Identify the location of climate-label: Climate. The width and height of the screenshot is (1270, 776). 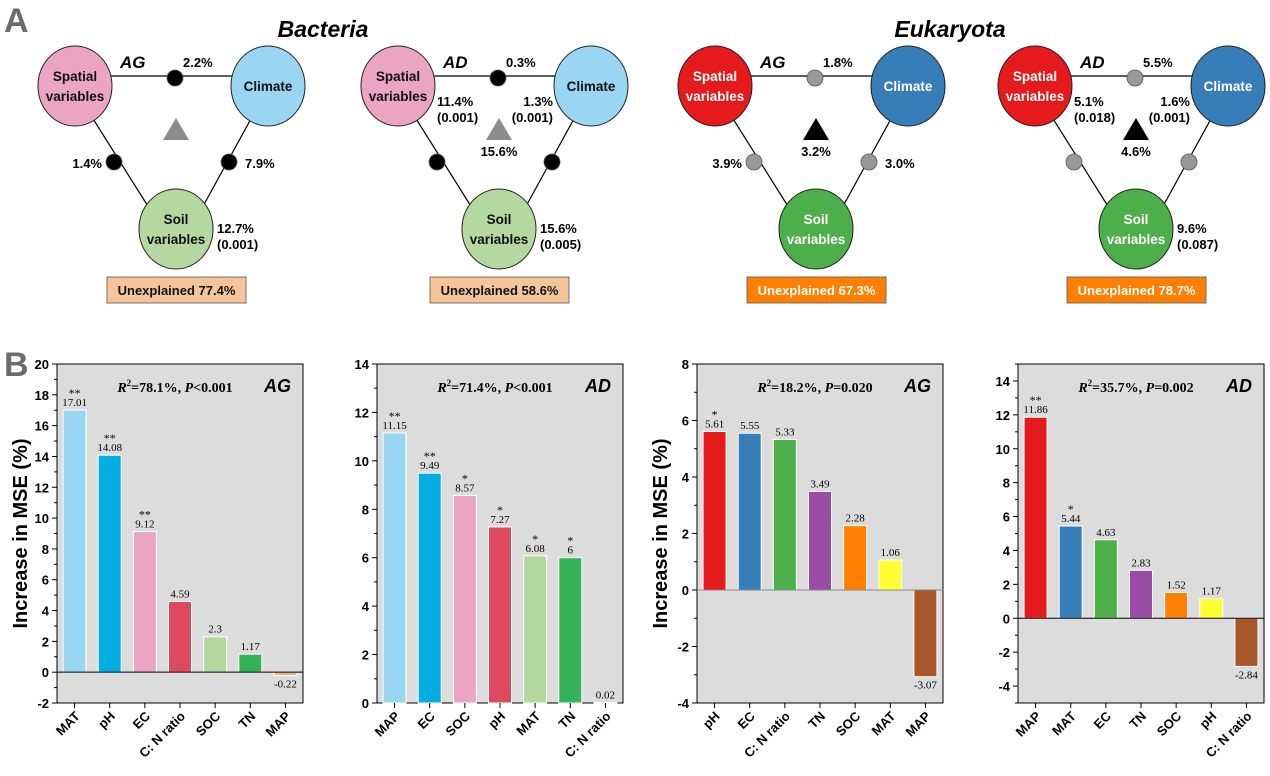
(268, 86).